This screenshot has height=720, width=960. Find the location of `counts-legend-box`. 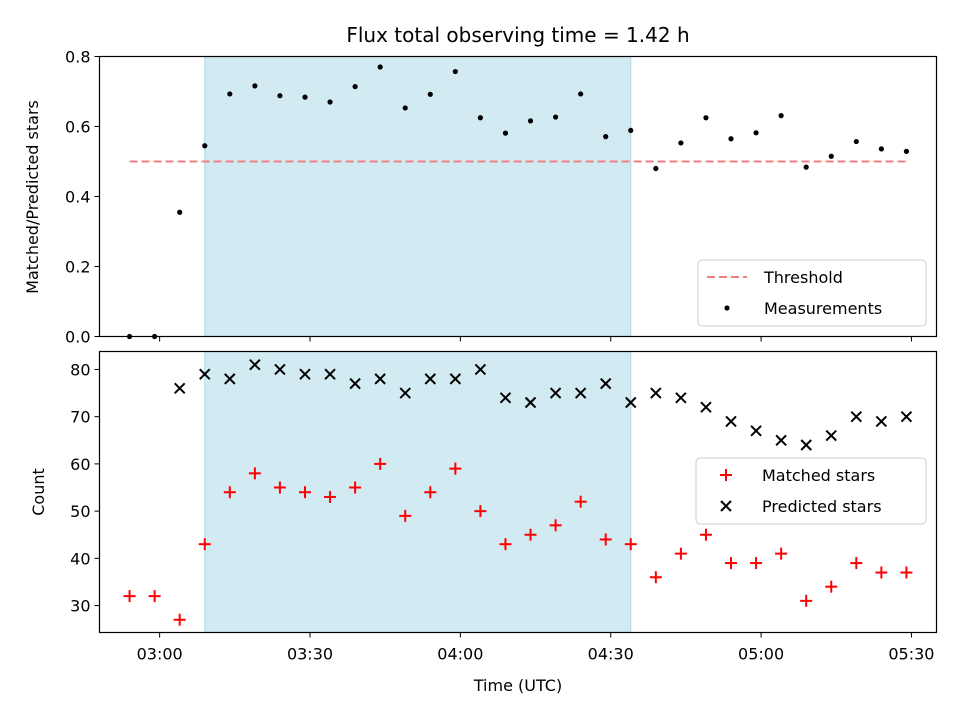

counts-legend-box is located at coordinates (811, 491).